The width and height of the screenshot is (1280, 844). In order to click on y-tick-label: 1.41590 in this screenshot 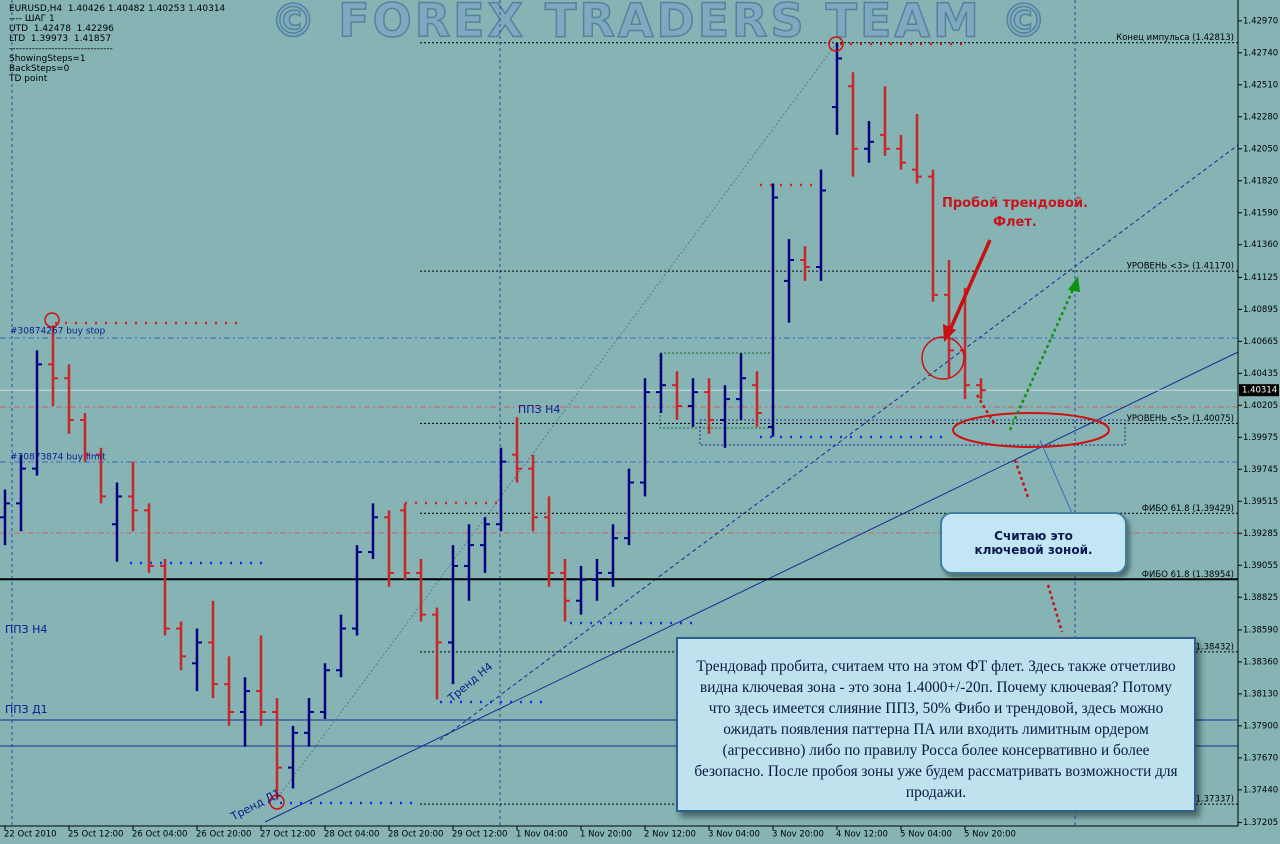, I will do `click(1260, 213)`.